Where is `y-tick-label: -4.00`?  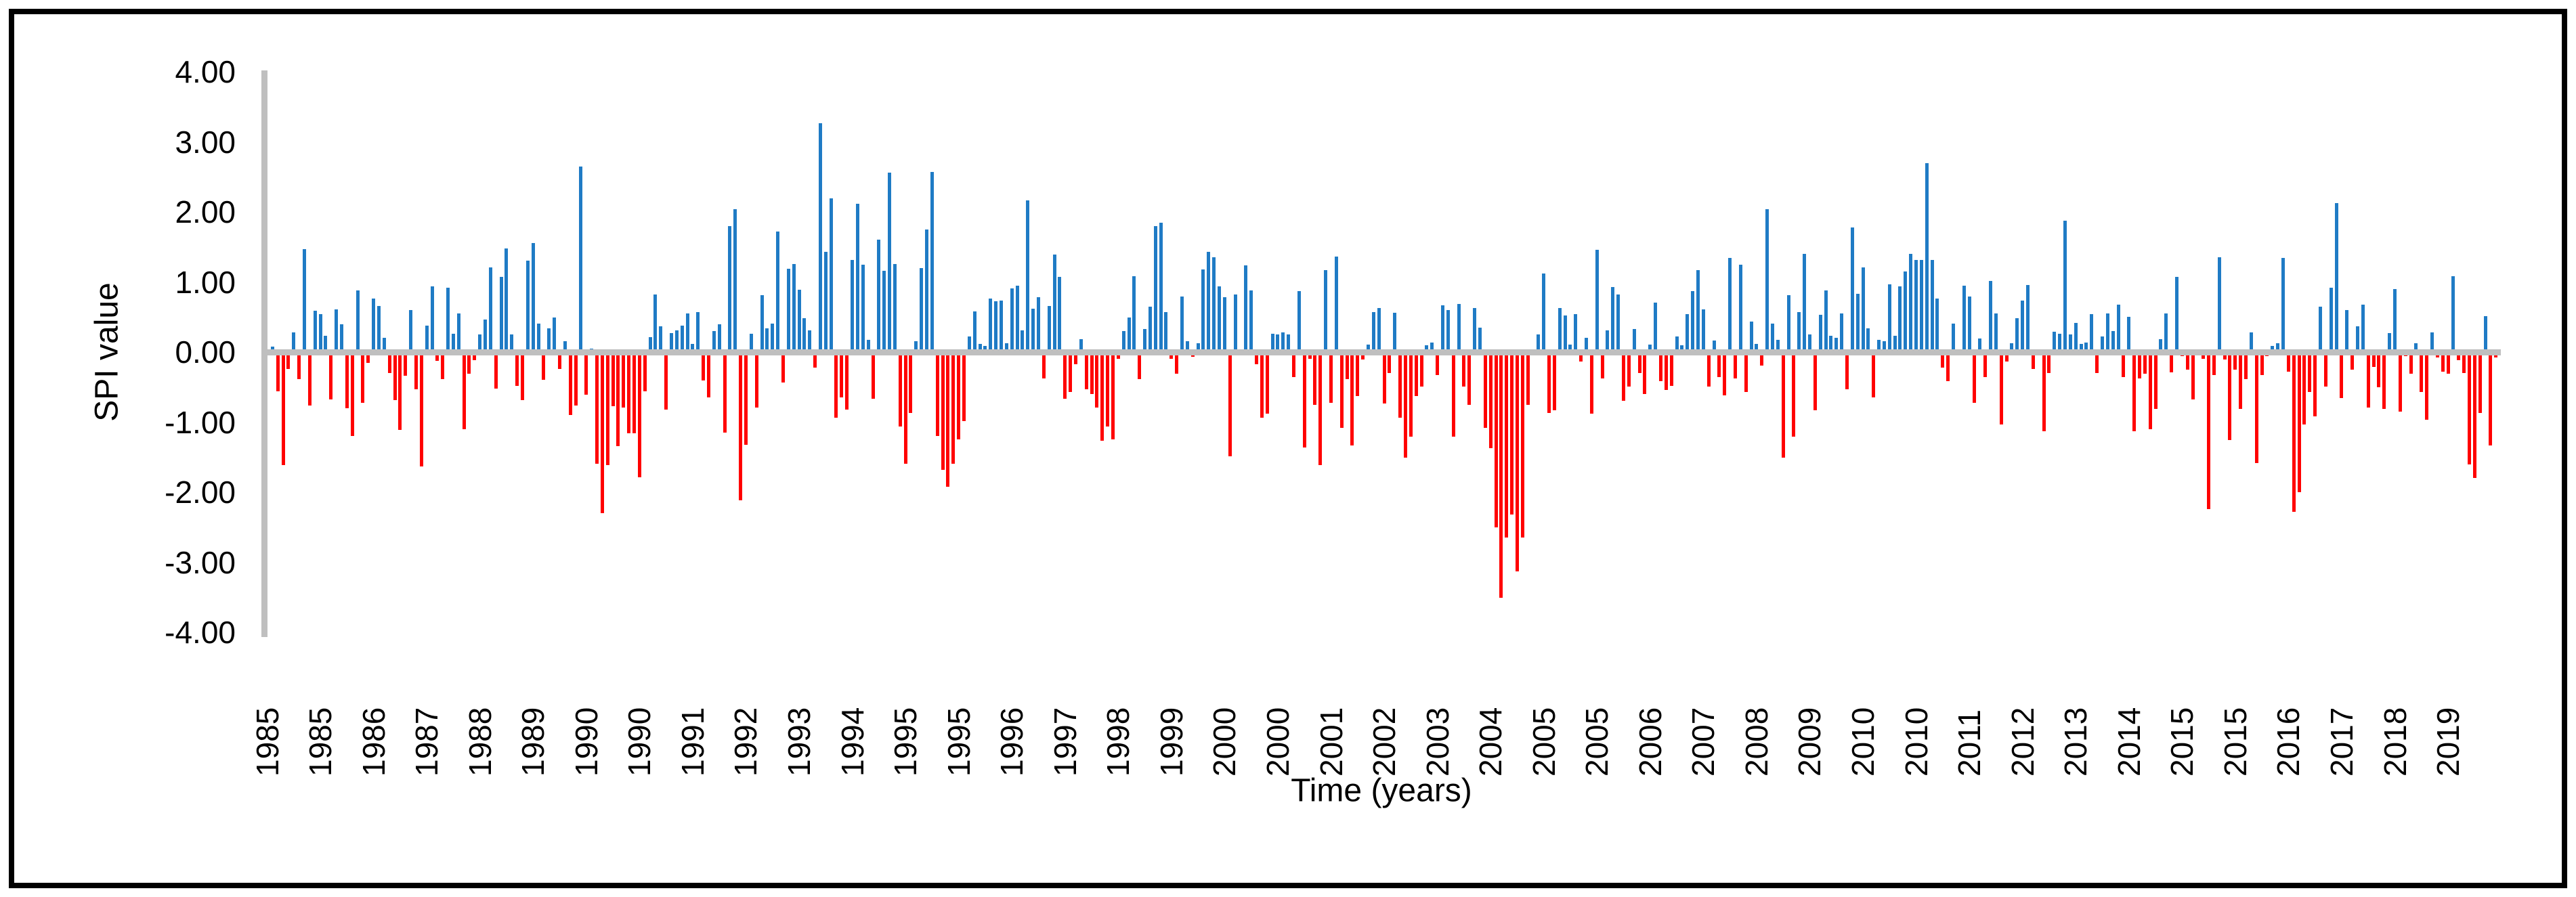
y-tick-label: -4.00 is located at coordinates (200, 632).